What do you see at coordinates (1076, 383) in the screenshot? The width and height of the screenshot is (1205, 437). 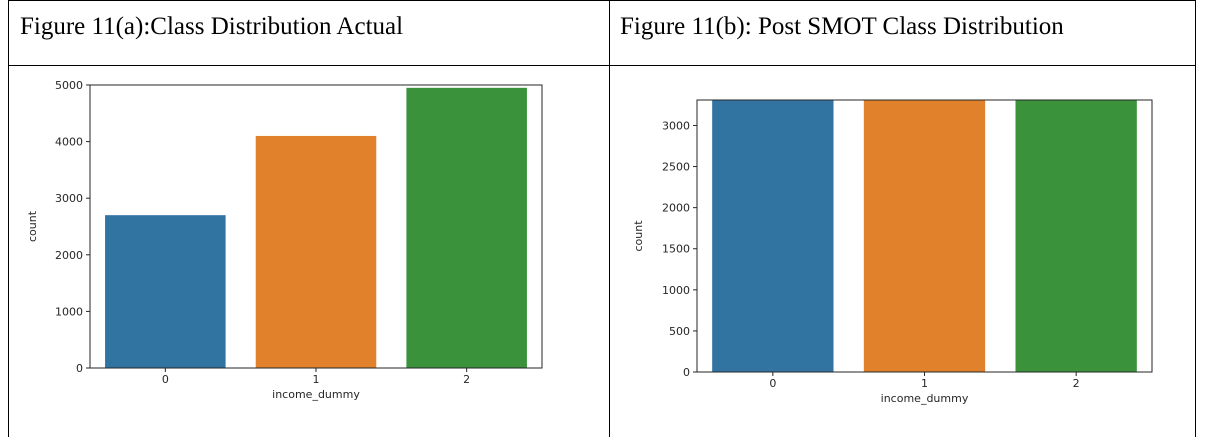 I see `chart-b-xtick-label-2: 2` at bounding box center [1076, 383].